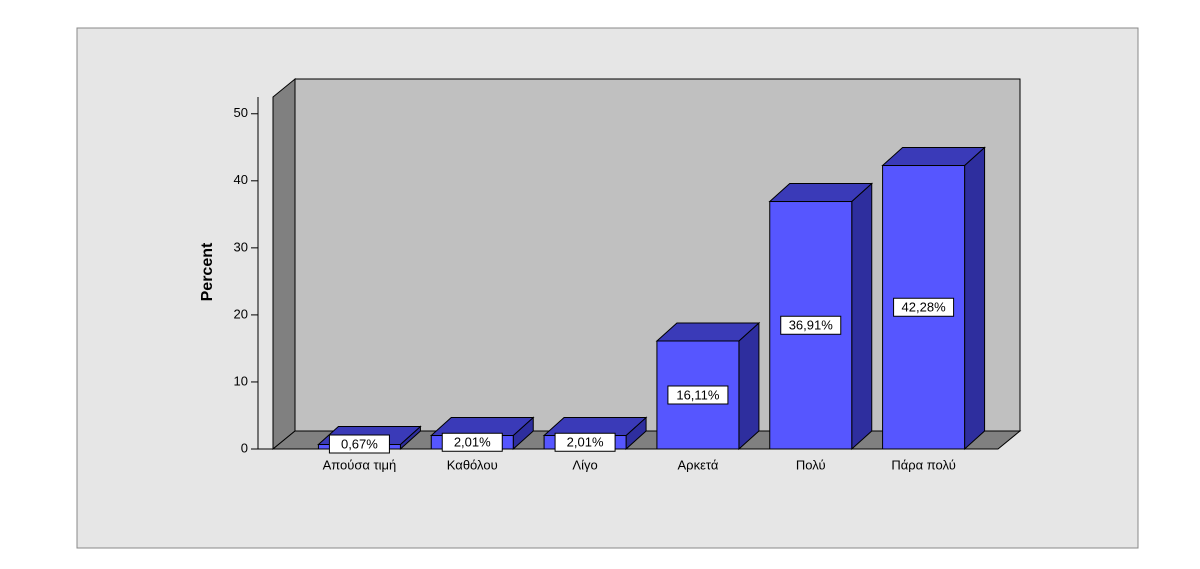 The width and height of the screenshot is (1200, 569). I want to click on x-tick-label: Λίγο, so click(584, 464).